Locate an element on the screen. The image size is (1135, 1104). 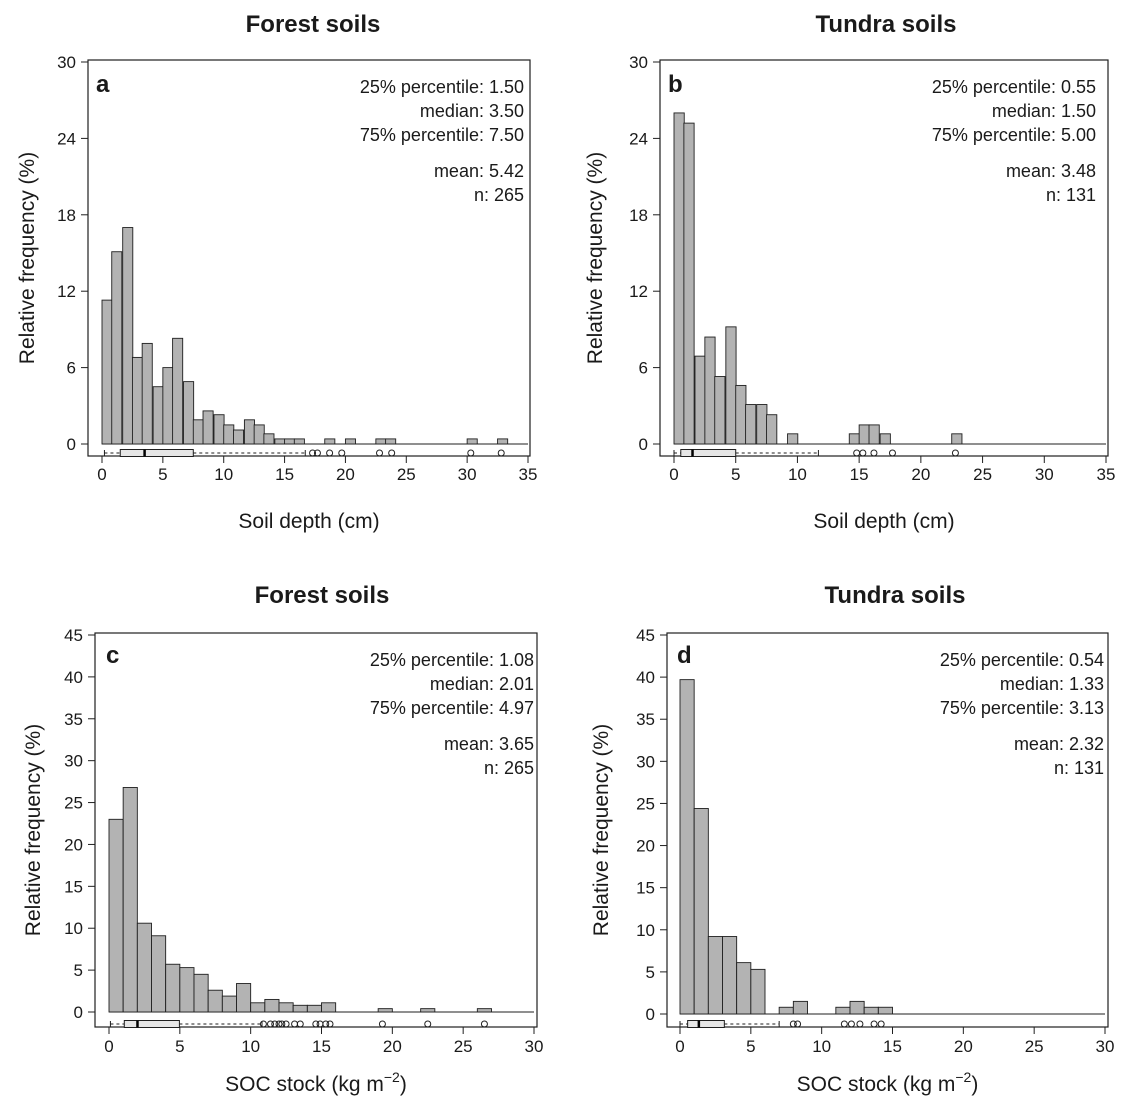
stat-median: median: 3.50 is located at coordinates (472, 111).